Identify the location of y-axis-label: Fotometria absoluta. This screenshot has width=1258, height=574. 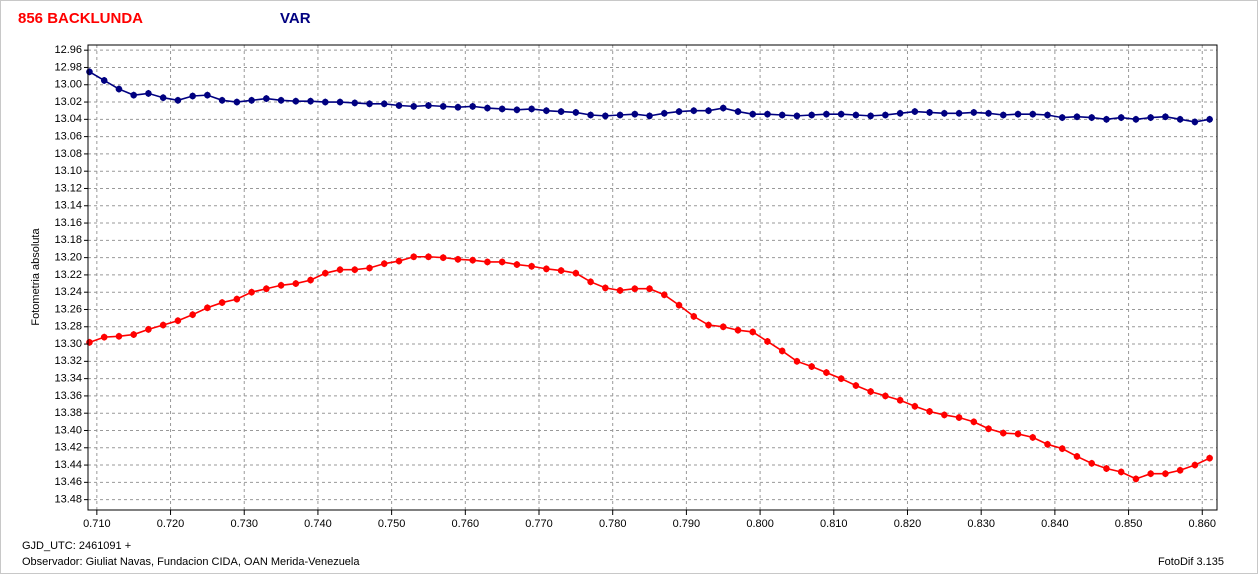
(36, 277).